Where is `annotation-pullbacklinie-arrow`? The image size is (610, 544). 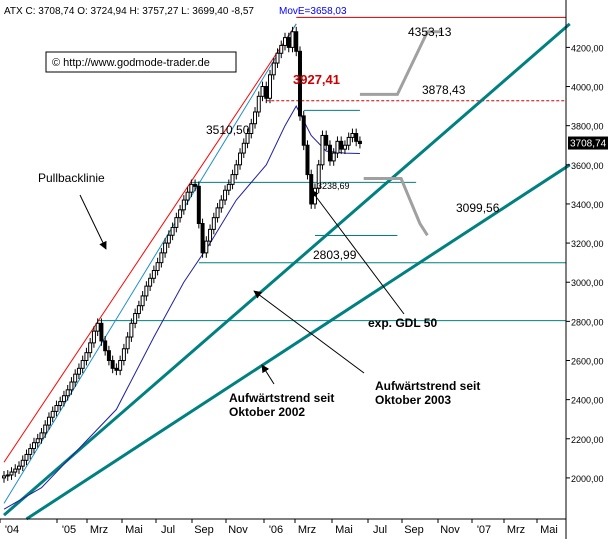
annotation-pullbacklinie-arrow is located at coordinates (93, 222).